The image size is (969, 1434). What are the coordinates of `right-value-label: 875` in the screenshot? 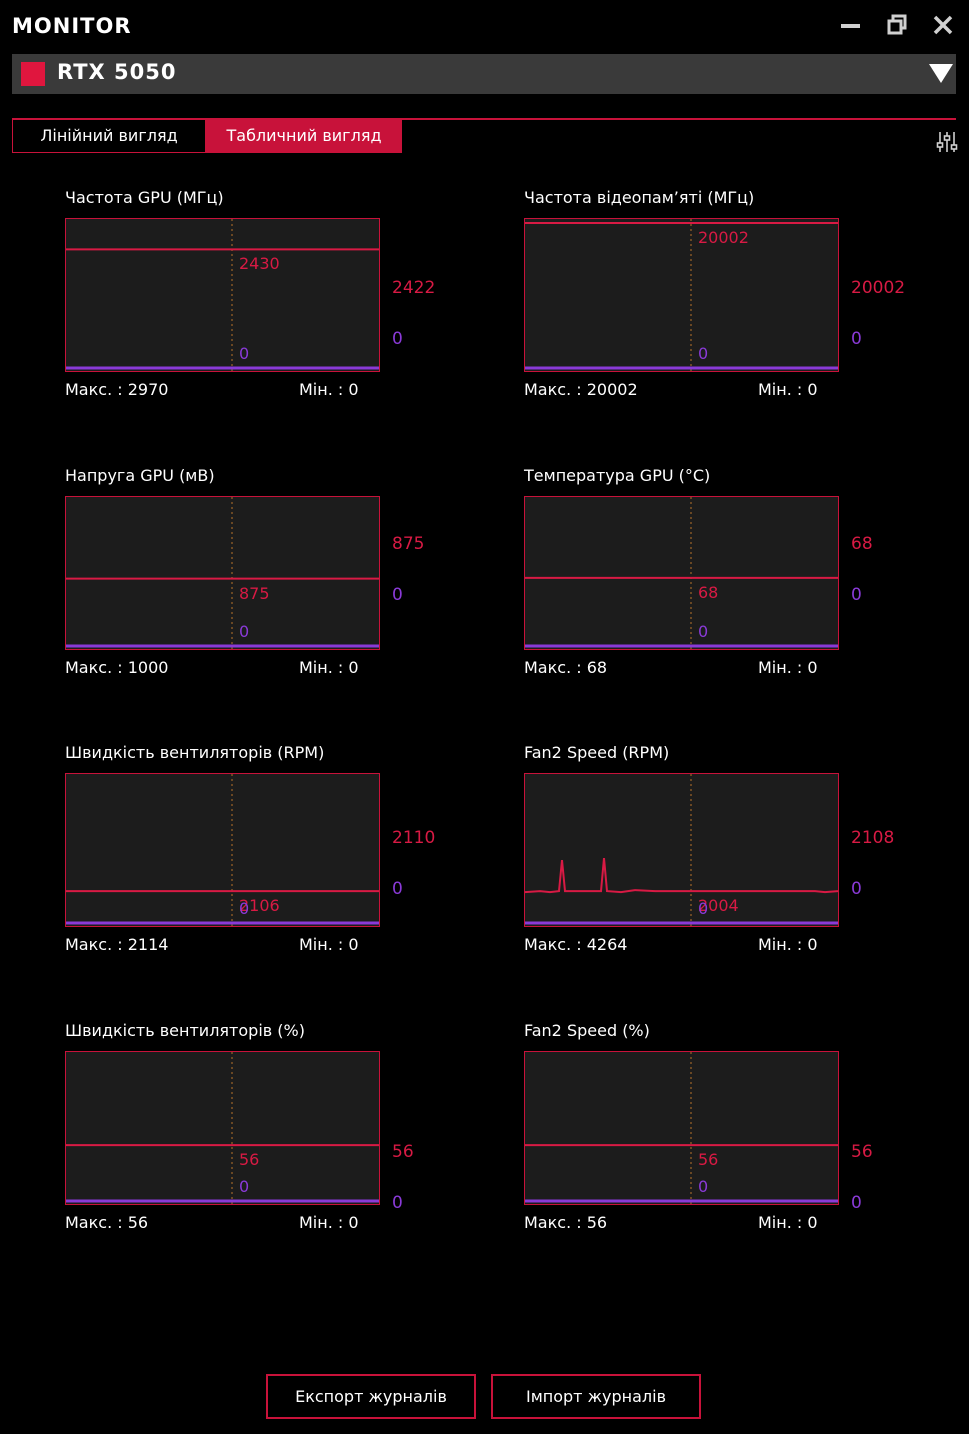 It's located at (408, 544).